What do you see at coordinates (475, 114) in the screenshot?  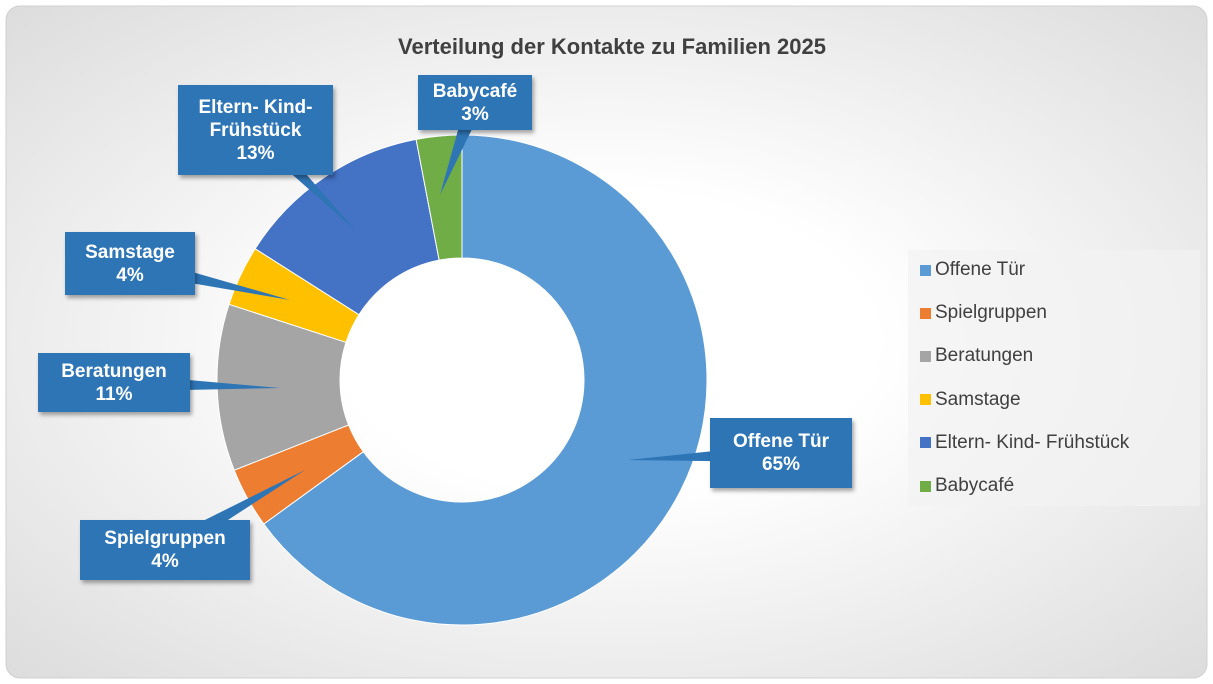 I see `data-label-value: 3%` at bounding box center [475, 114].